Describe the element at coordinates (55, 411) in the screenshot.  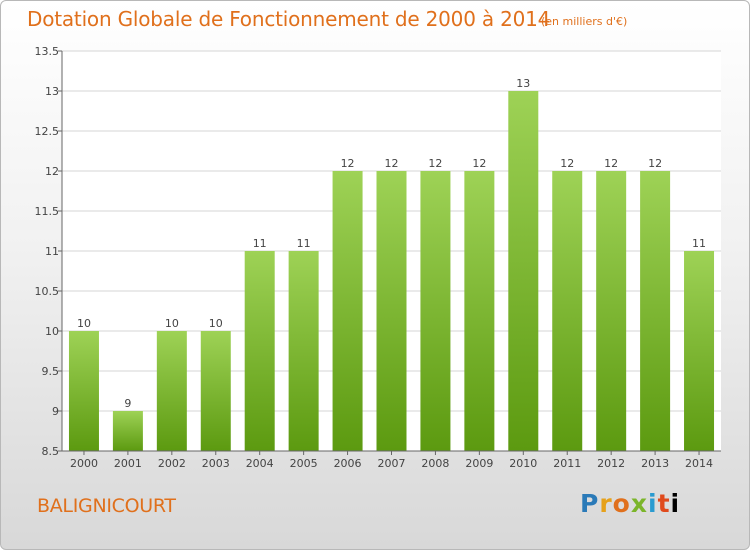
I see `y-tick-label: 9` at that location.